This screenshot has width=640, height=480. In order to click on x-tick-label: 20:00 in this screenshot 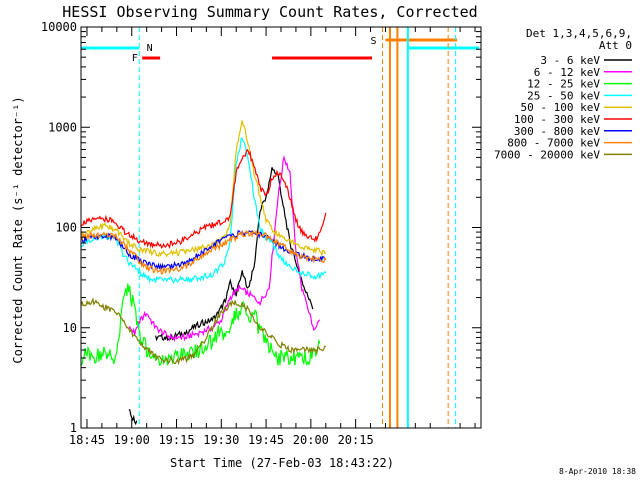, I will do `click(311, 440)`.